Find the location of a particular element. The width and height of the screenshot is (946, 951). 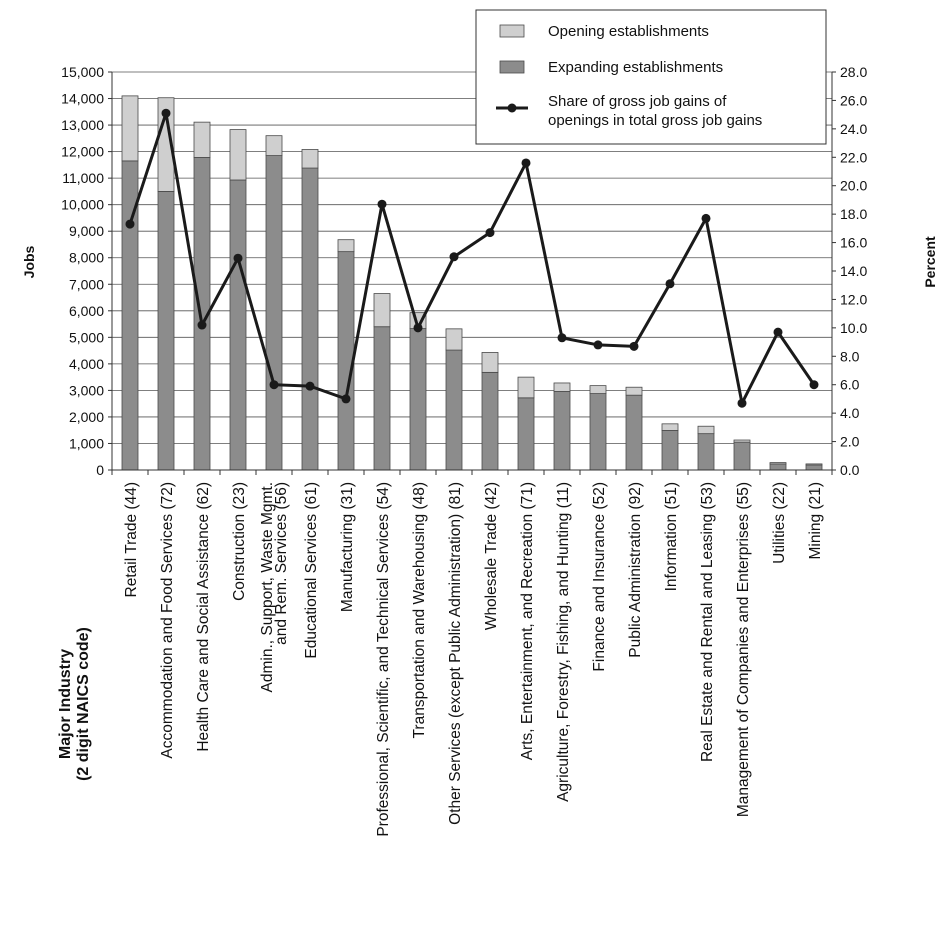

left-tick-label: 12,000 is located at coordinates (82, 152).